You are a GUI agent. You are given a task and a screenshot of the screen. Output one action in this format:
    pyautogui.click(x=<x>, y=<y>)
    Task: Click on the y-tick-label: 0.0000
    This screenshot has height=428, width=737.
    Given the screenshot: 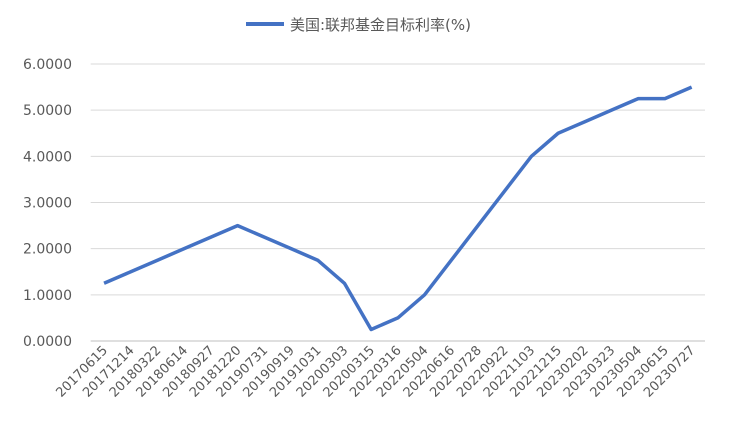 What is the action you would take?
    pyautogui.click(x=47, y=342)
    